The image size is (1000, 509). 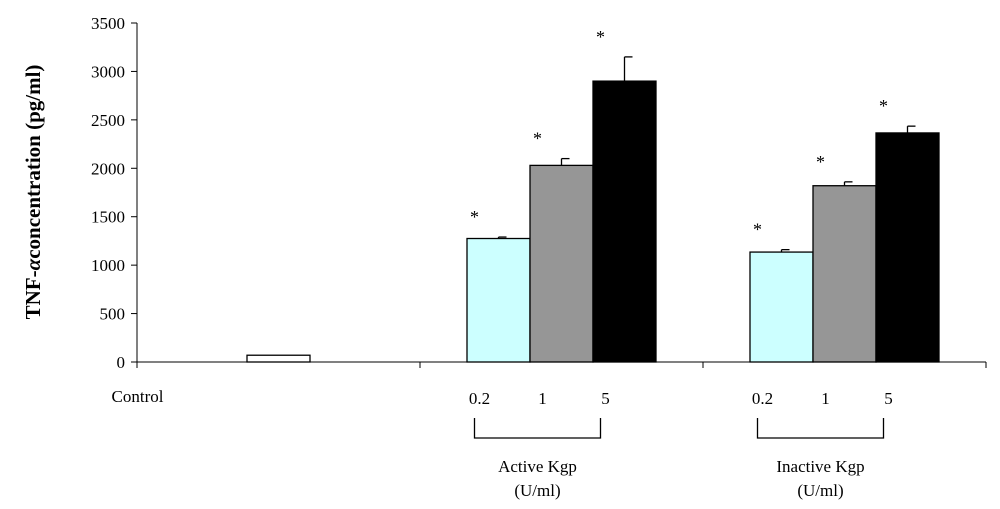 What do you see at coordinates (537, 466) in the screenshot?
I see `bracket-label: Active Kgp` at bounding box center [537, 466].